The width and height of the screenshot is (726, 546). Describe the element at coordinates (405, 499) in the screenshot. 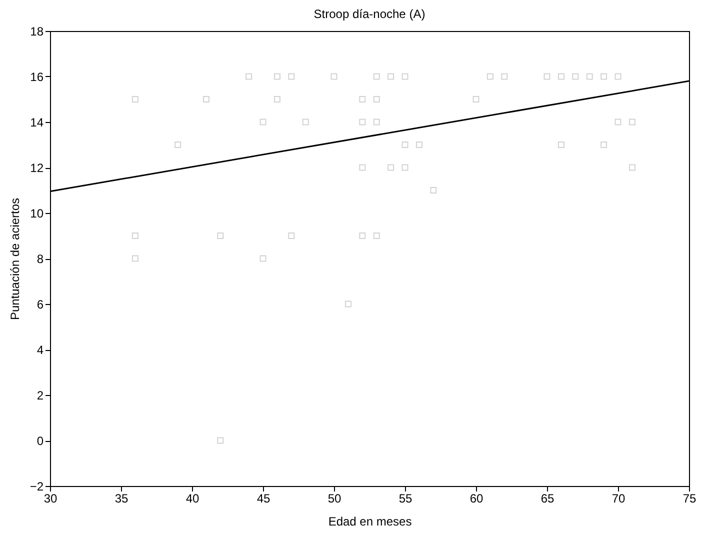

I see `x-tick-label: 55` at that location.